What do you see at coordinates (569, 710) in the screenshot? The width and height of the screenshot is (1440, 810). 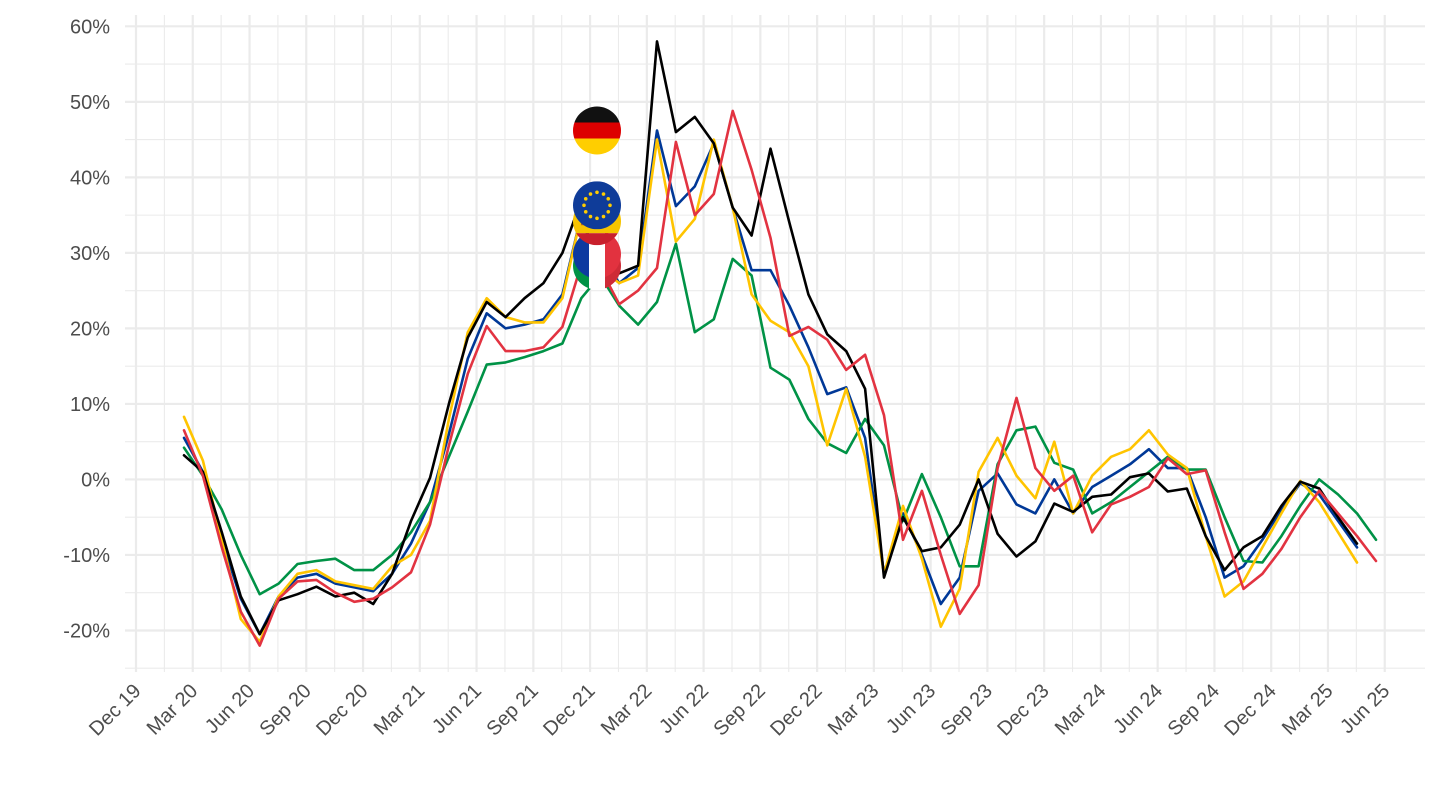 I see `x-tick-label: Dec 21` at bounding box center [569, 710].